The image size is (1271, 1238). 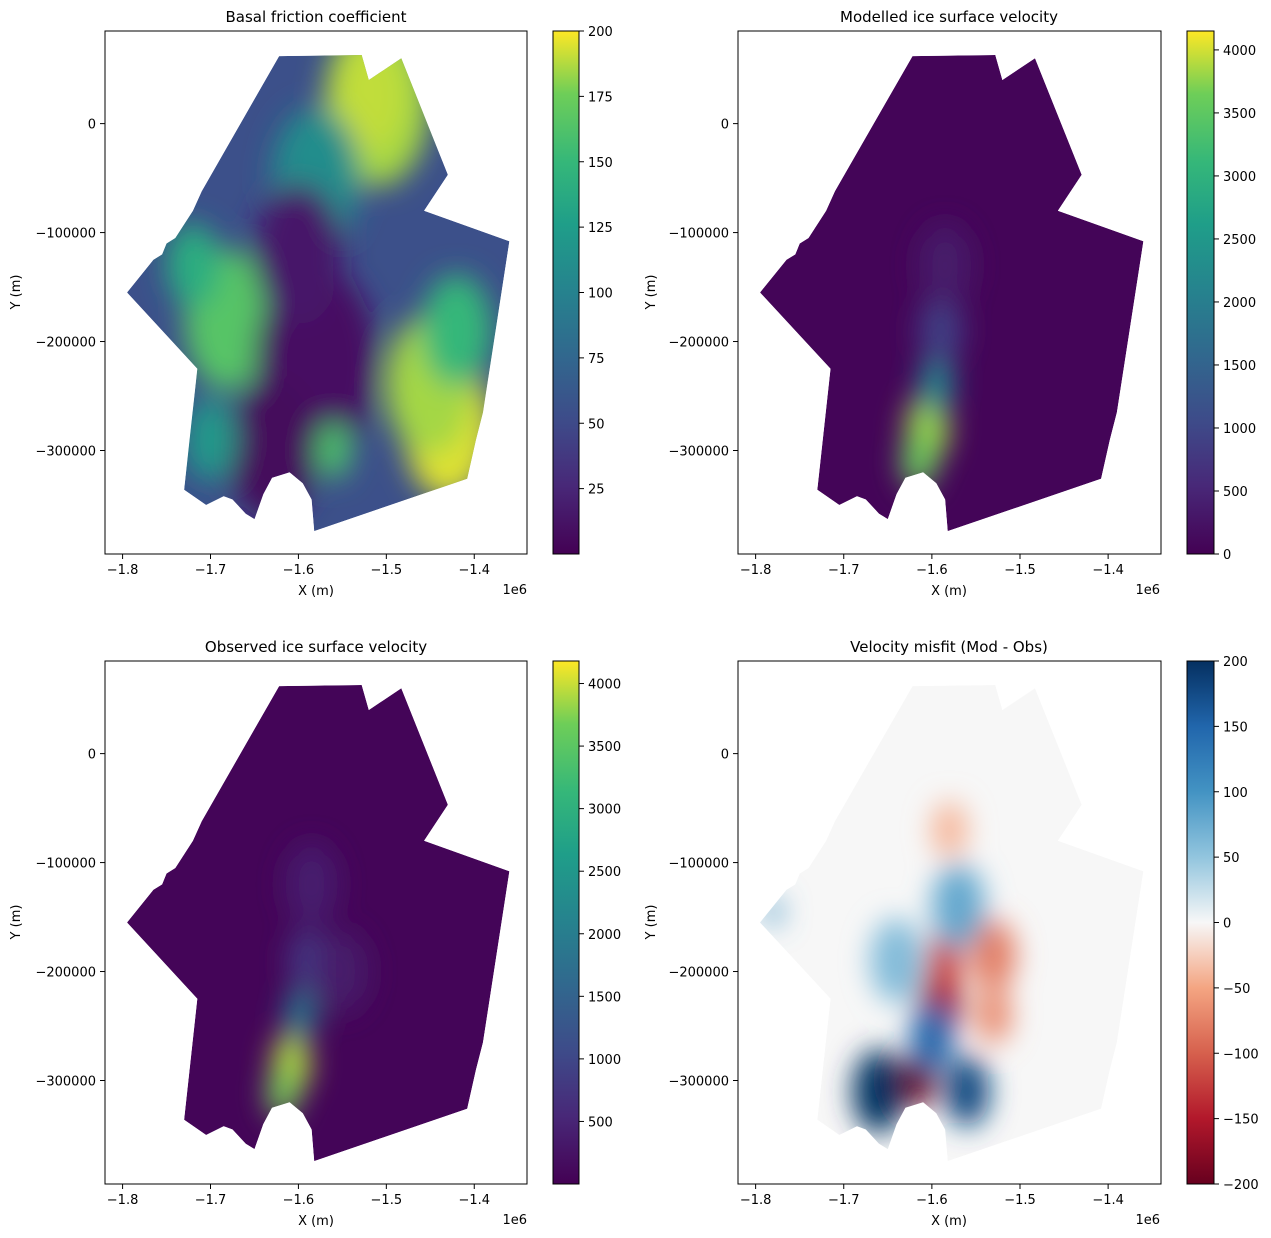 I want to click on colorbar-tick-label: 500, so click(x=1235, y=492).